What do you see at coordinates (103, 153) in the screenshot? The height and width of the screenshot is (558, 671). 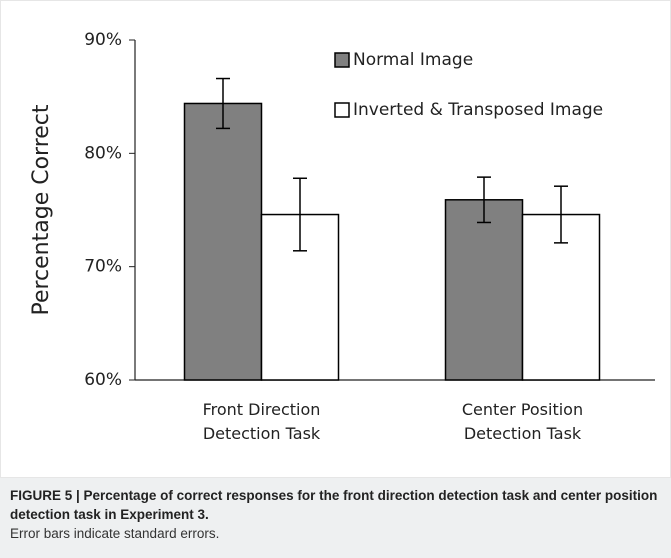 I see `y-tick-label: 80%` at bounding box center [103, 153].